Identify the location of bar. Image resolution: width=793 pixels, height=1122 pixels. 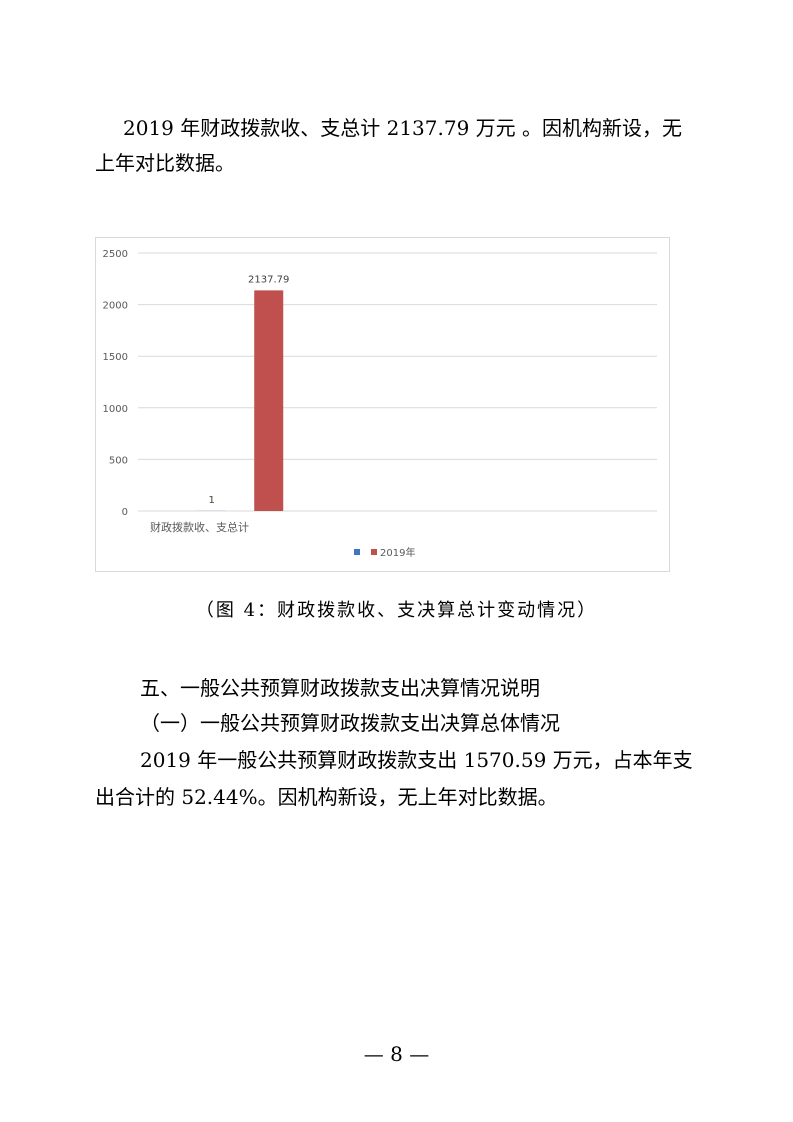
(269, 400).